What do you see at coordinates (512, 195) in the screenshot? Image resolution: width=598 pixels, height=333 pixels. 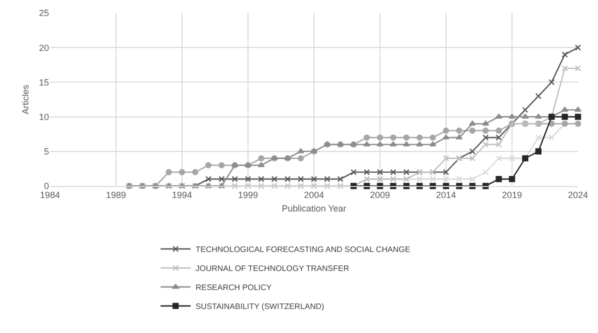 I see `x-tick-label: 2019` at bounding box center [512, 195].